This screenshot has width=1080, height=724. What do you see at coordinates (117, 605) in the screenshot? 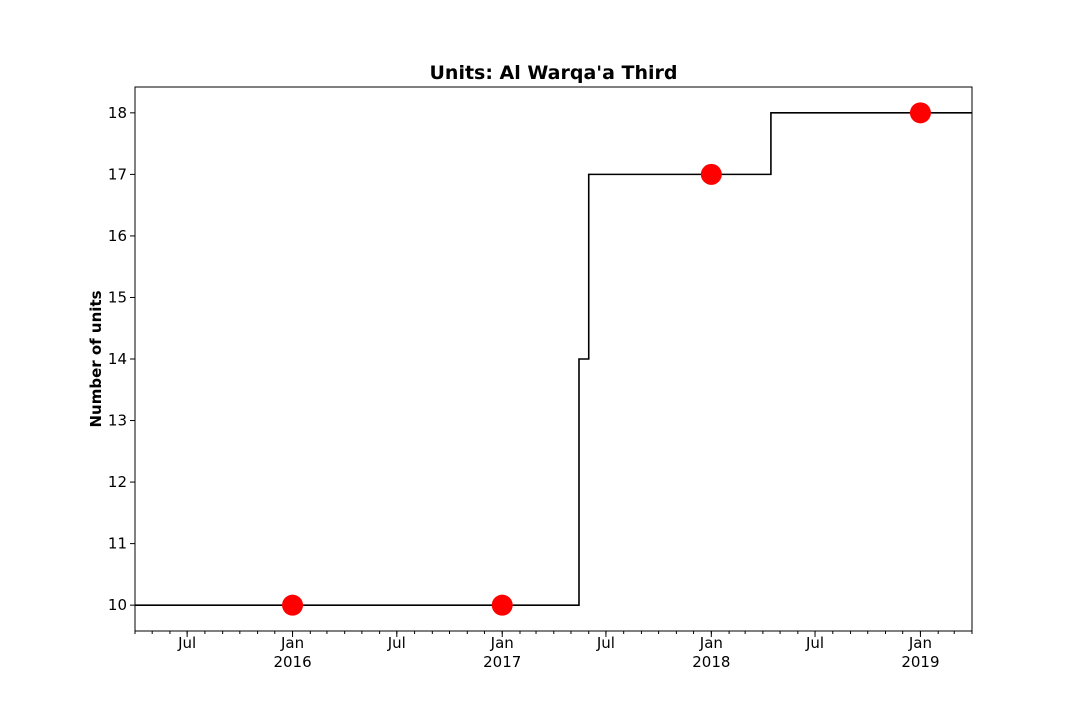
I see `y-tick-label: 10` at bounding box center [117, 605].